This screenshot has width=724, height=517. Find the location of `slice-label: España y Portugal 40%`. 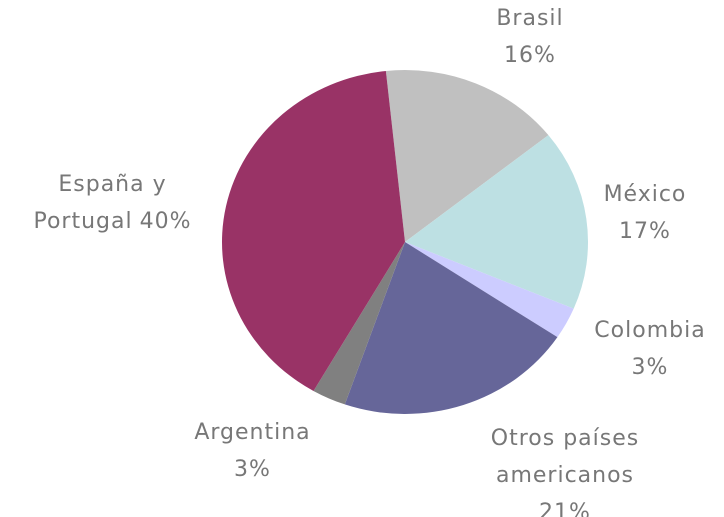

slice-label: España y Portugal 40% is located at coordinates (112, 203).